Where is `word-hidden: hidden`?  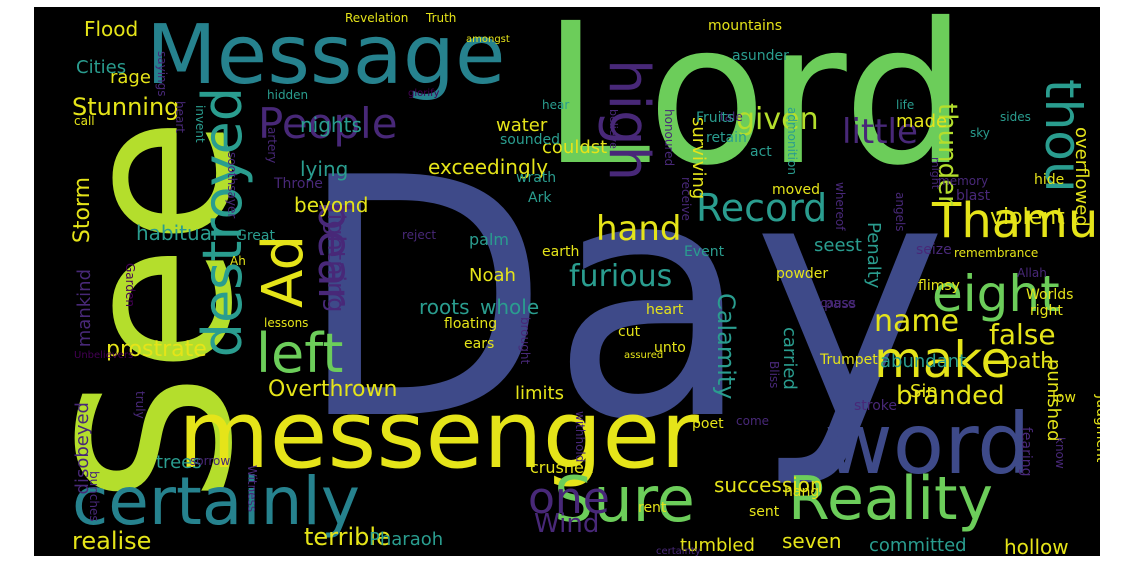 word-hidden: hidden is located at coordinates (288, 95).